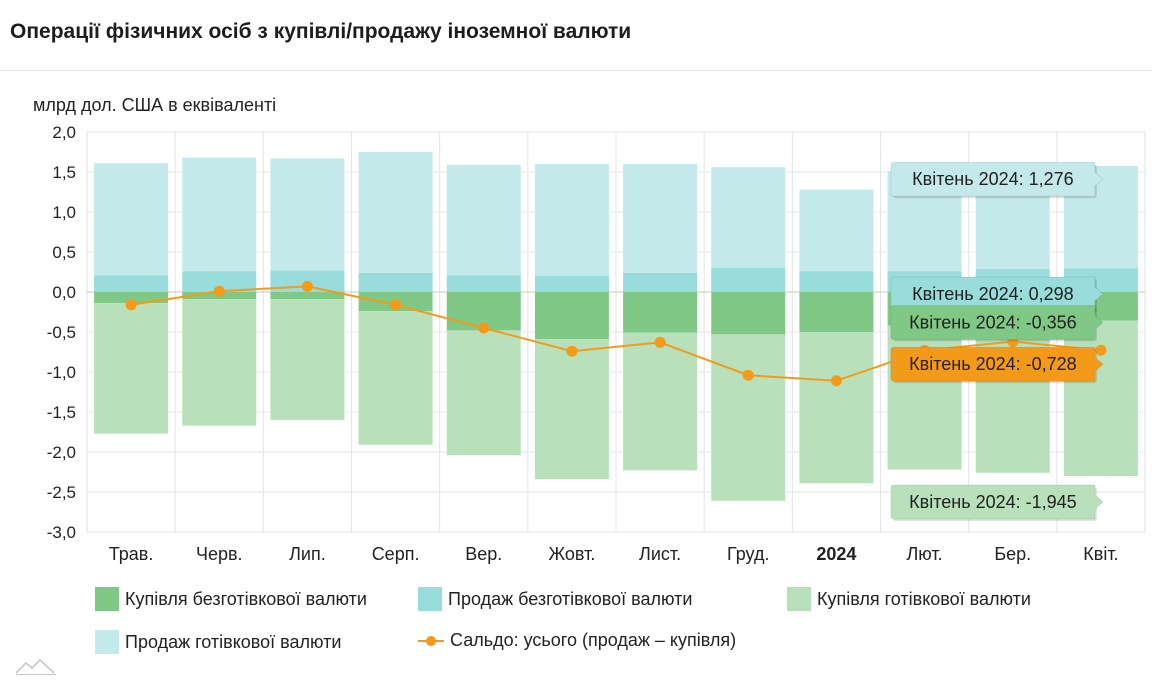  I want to click on tooltip-text: Квітень 2024: -1,945, so click(993, 502).